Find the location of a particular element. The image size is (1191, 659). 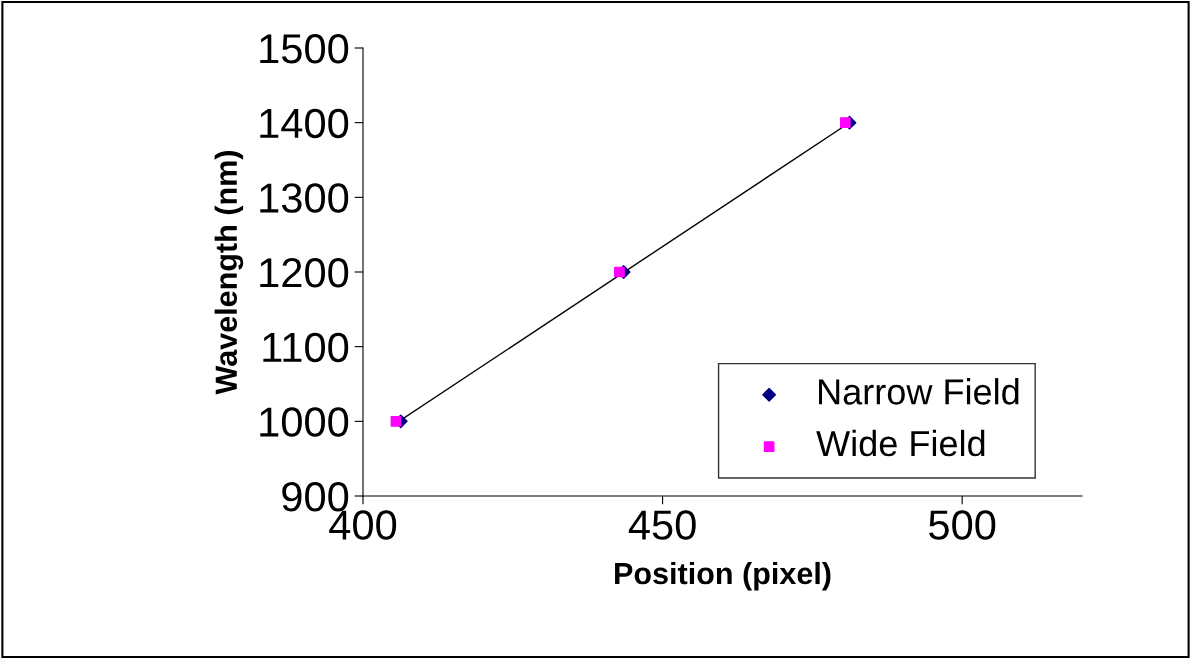

y-tick-label: 900 is located at coordinates (315, 497).